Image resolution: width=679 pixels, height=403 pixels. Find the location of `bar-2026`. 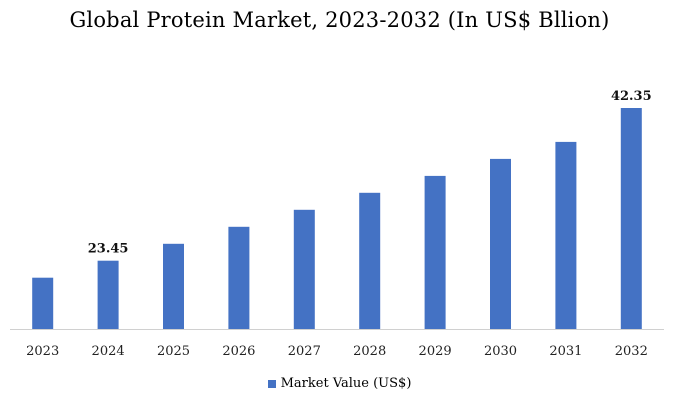

bar-2026 is located at coordinates (239, 277).